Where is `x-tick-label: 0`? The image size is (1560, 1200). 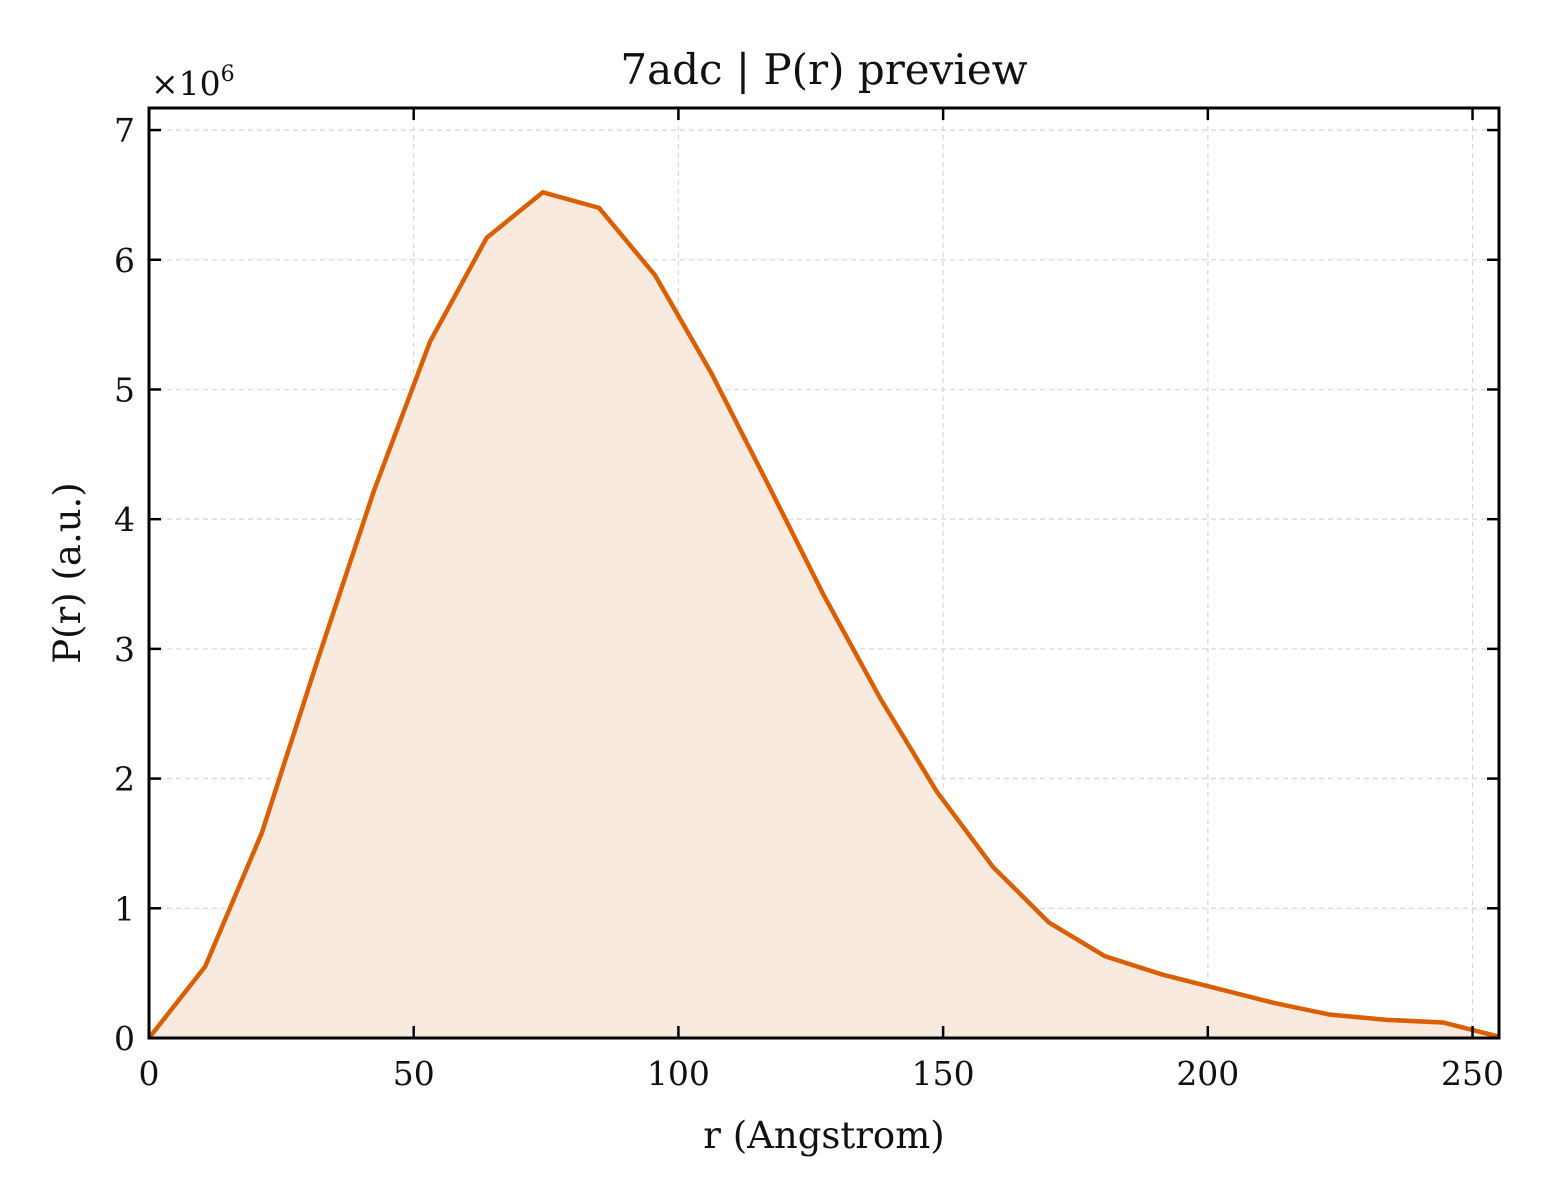 x-tick-label: 0 is located at coordinates (149, 1073).